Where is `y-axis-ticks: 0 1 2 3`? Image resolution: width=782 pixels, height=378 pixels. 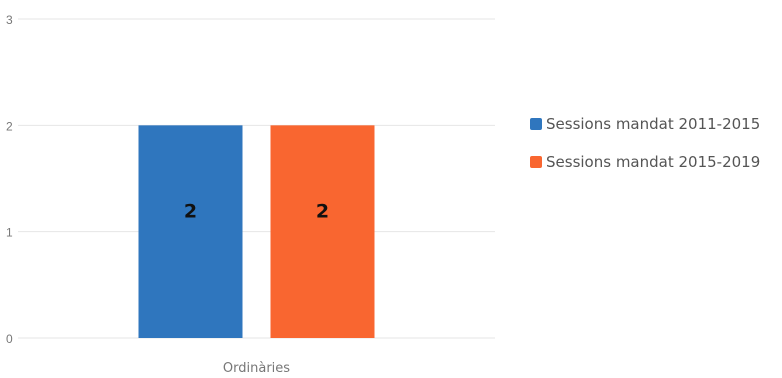
y-axis-ticks: 0 1 2 3 is located at coordinates (9, 179).